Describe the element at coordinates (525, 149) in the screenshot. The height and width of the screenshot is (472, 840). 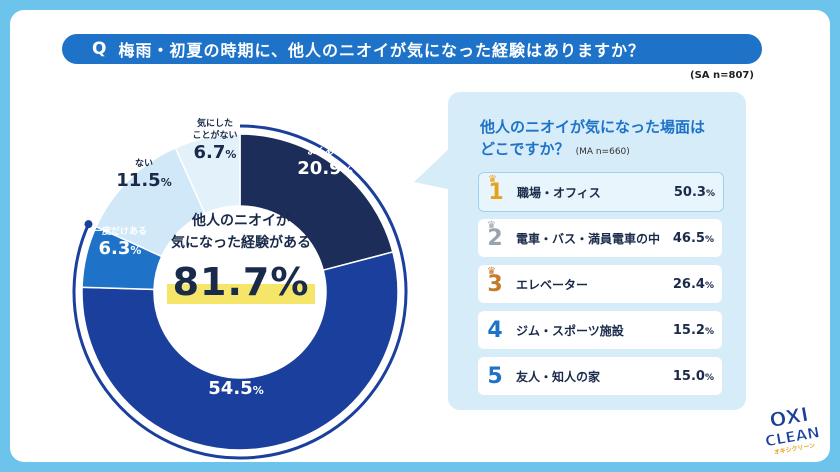
I see `scenes-title-line-2: どこですか？` at that location.